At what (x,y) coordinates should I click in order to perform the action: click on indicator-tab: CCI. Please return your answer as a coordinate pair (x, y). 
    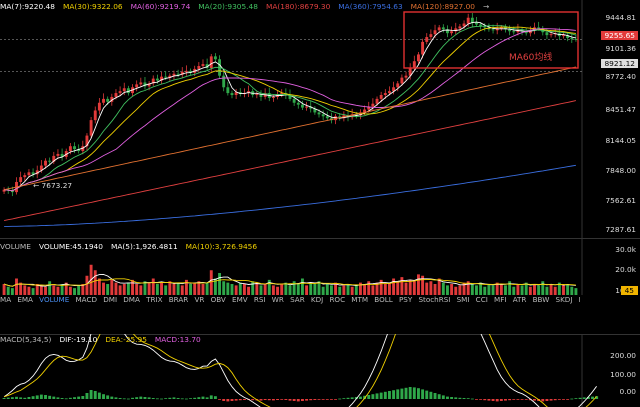
    Looking at the image, I should click on (481, 299).